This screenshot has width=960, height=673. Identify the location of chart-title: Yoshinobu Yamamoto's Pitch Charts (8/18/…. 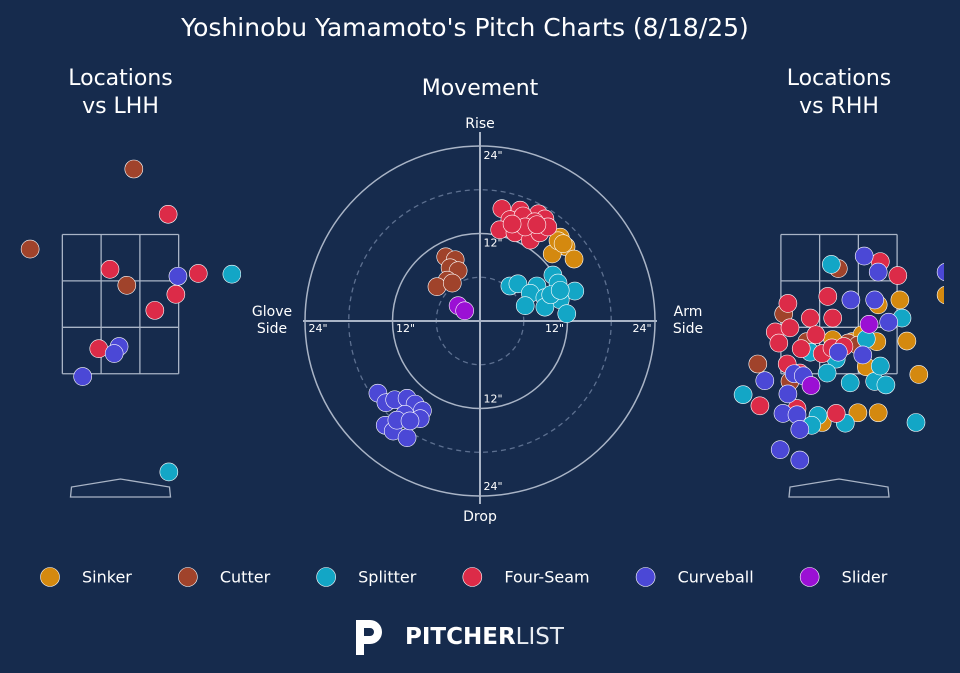
(464, 27).